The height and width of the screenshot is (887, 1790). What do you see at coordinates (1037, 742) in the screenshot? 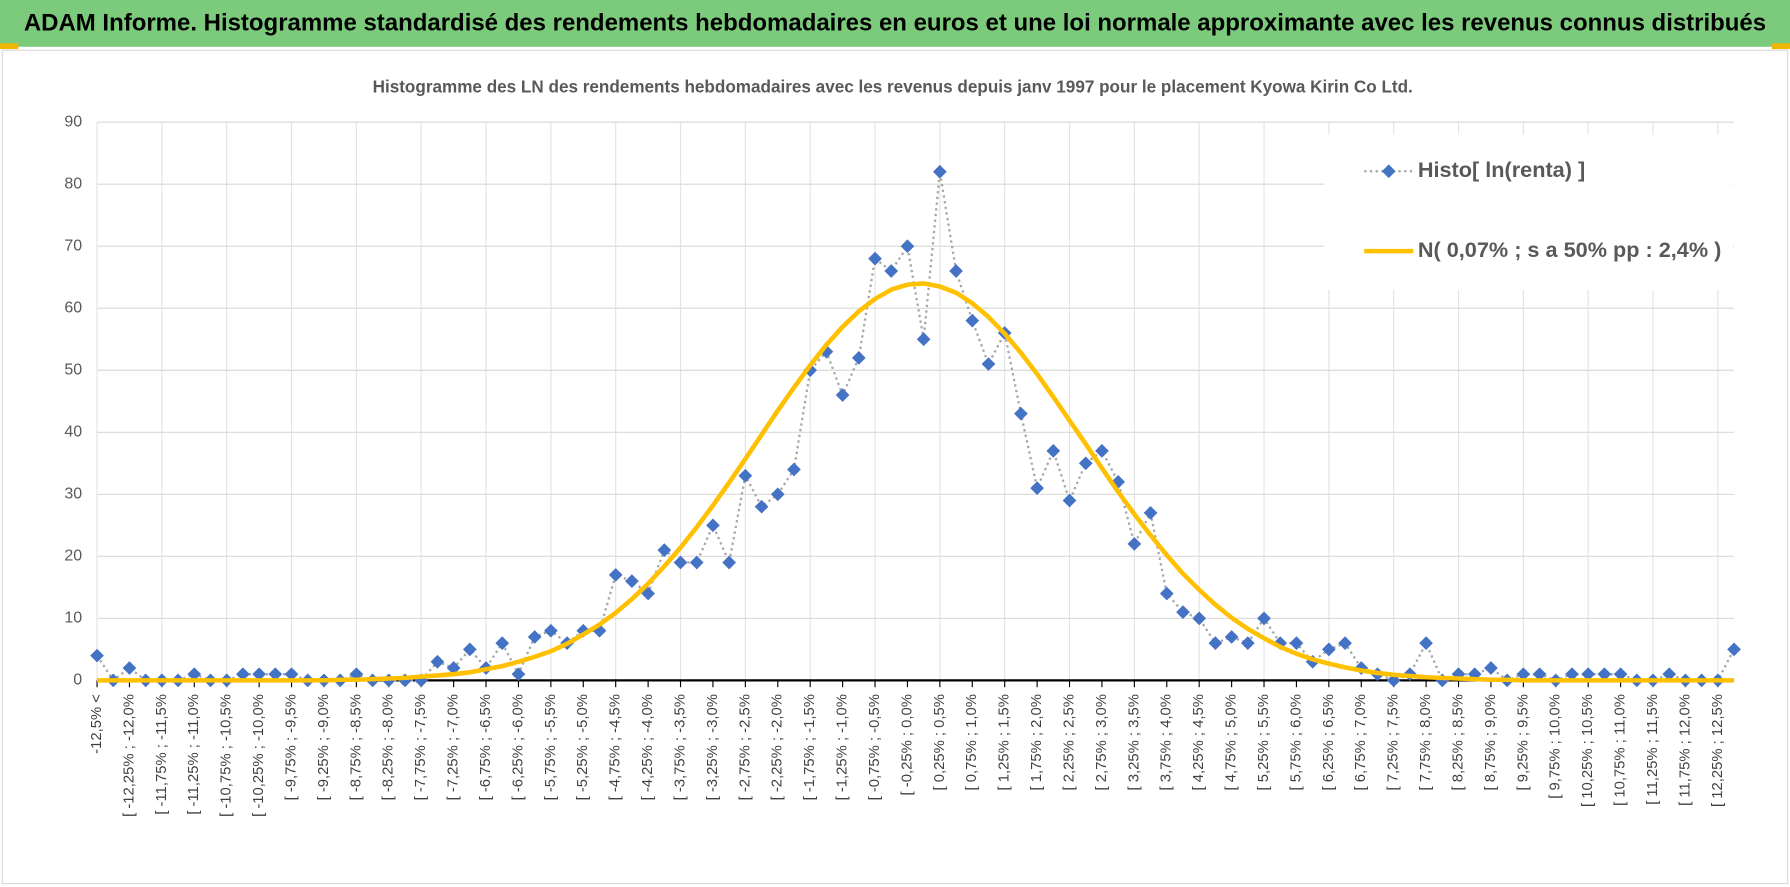
I see `x-tick-label: [ 1,75% ; 2,0%` at bounding box center [1037, 742].